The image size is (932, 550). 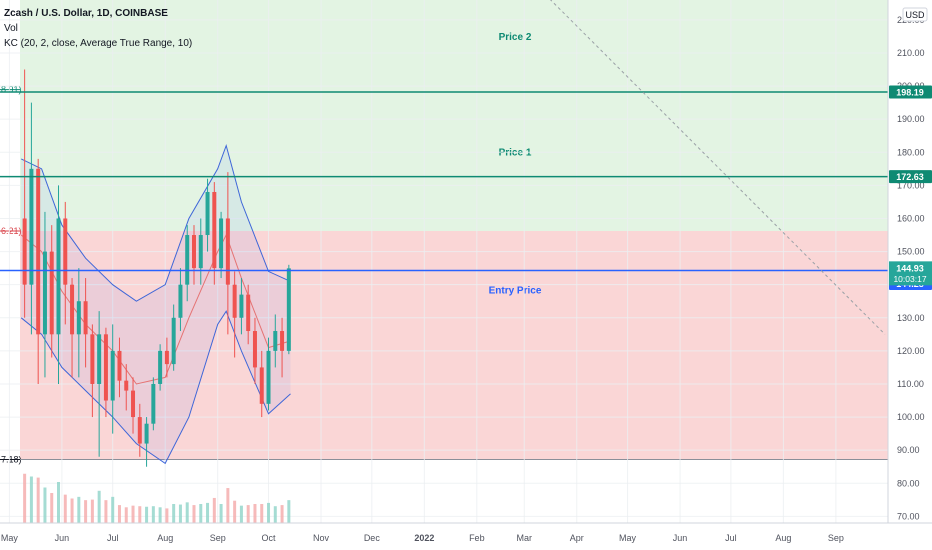 I want to click on x-tick-label-7: Dec, so click(x=372, y=538).